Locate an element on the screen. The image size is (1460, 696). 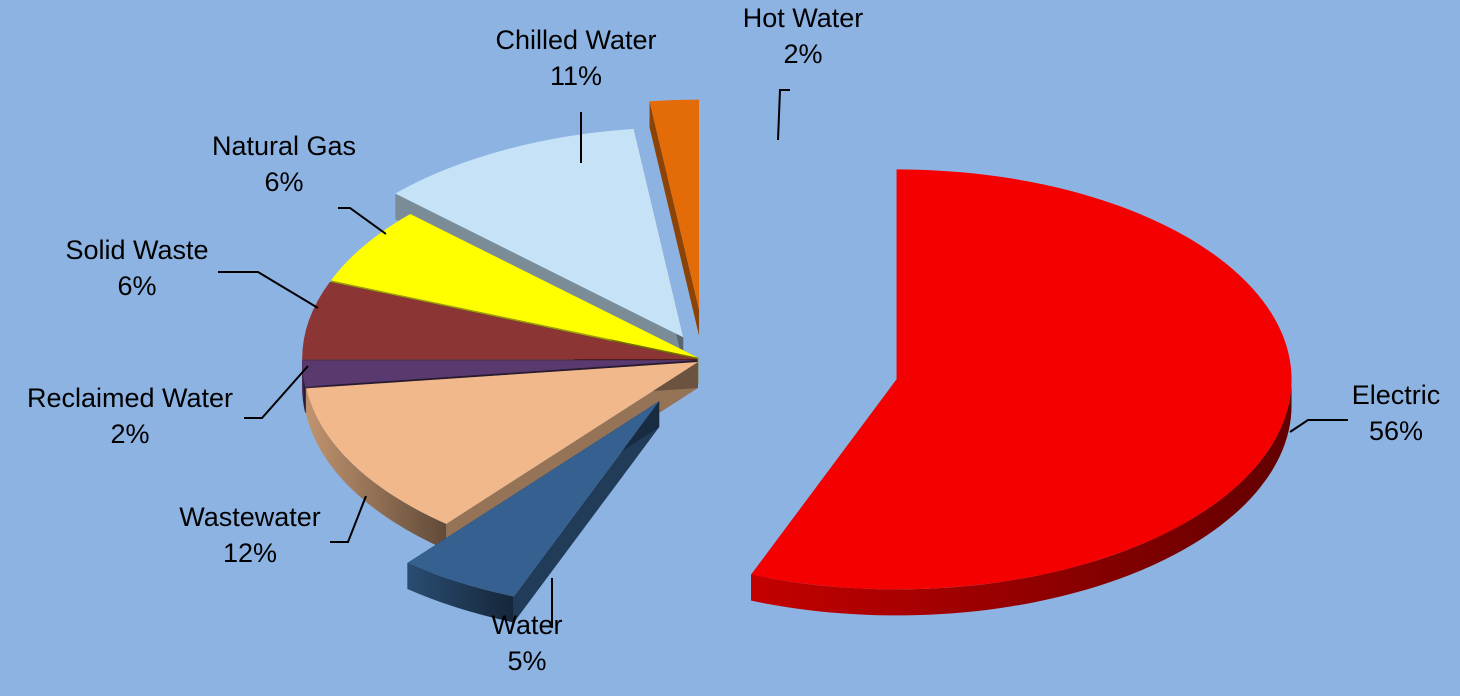
slice-label-chilled-water: Chilled Water is located at coordinates (575, 40).